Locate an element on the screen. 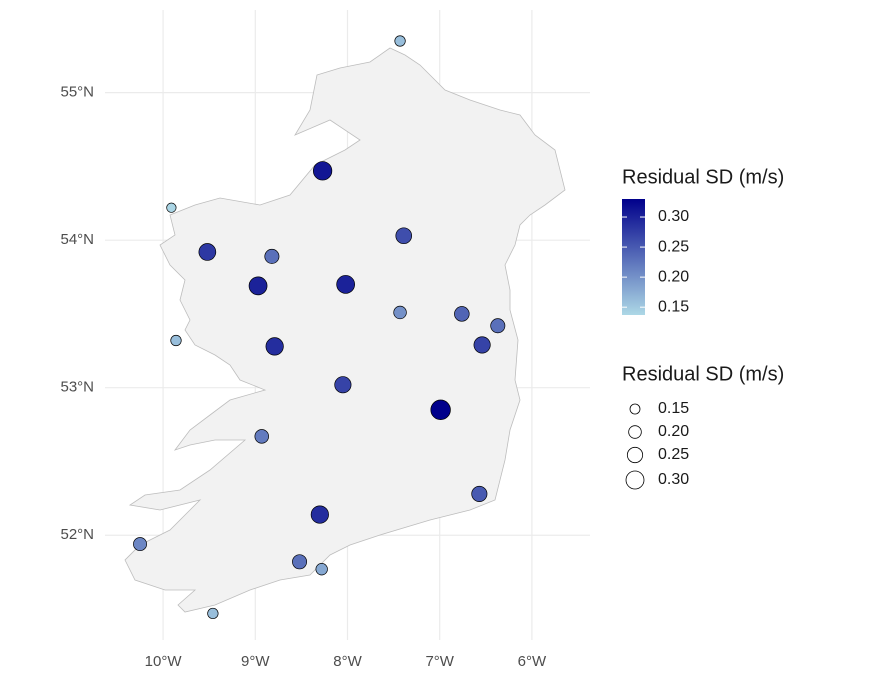  color-legend-title: Residual SD (m/s) is located at coordinates (703, 177).